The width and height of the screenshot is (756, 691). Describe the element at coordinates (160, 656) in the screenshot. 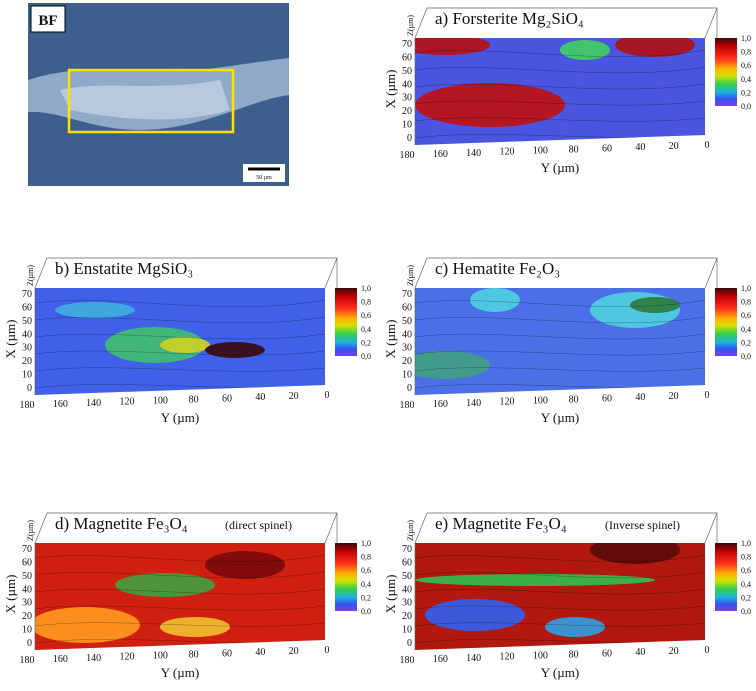

I see `y-tick-label: 100` at that location.